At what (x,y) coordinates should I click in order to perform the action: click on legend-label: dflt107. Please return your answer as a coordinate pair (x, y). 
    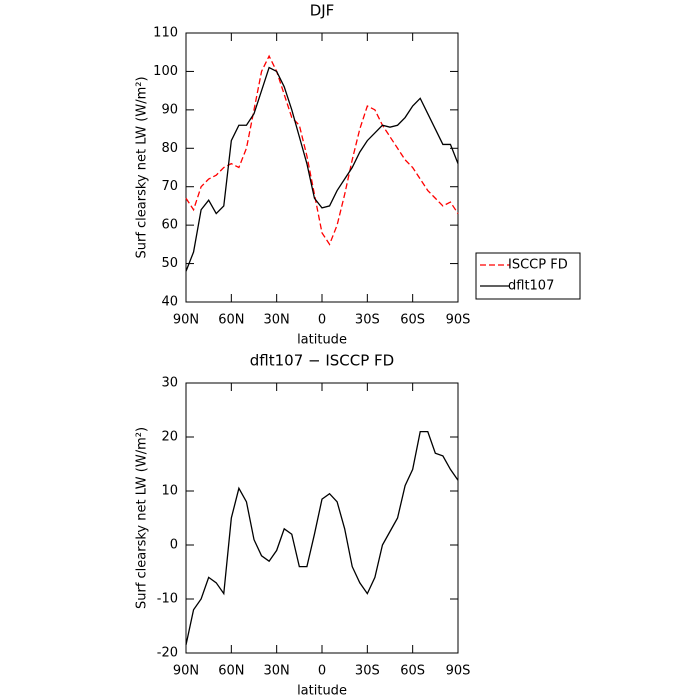
    Looking at the image, I should click on (531, 286).